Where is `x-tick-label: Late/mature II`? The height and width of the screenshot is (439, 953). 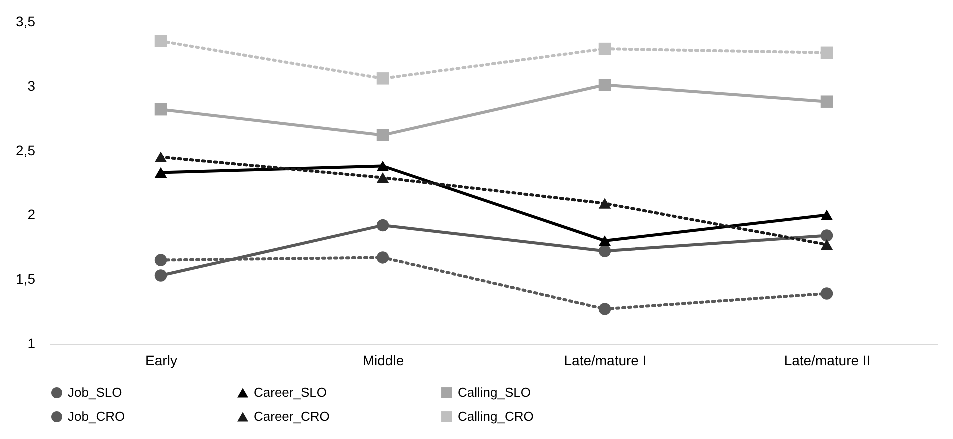
x-tick-label: Late/mature II is located at coordinates (827, 360).